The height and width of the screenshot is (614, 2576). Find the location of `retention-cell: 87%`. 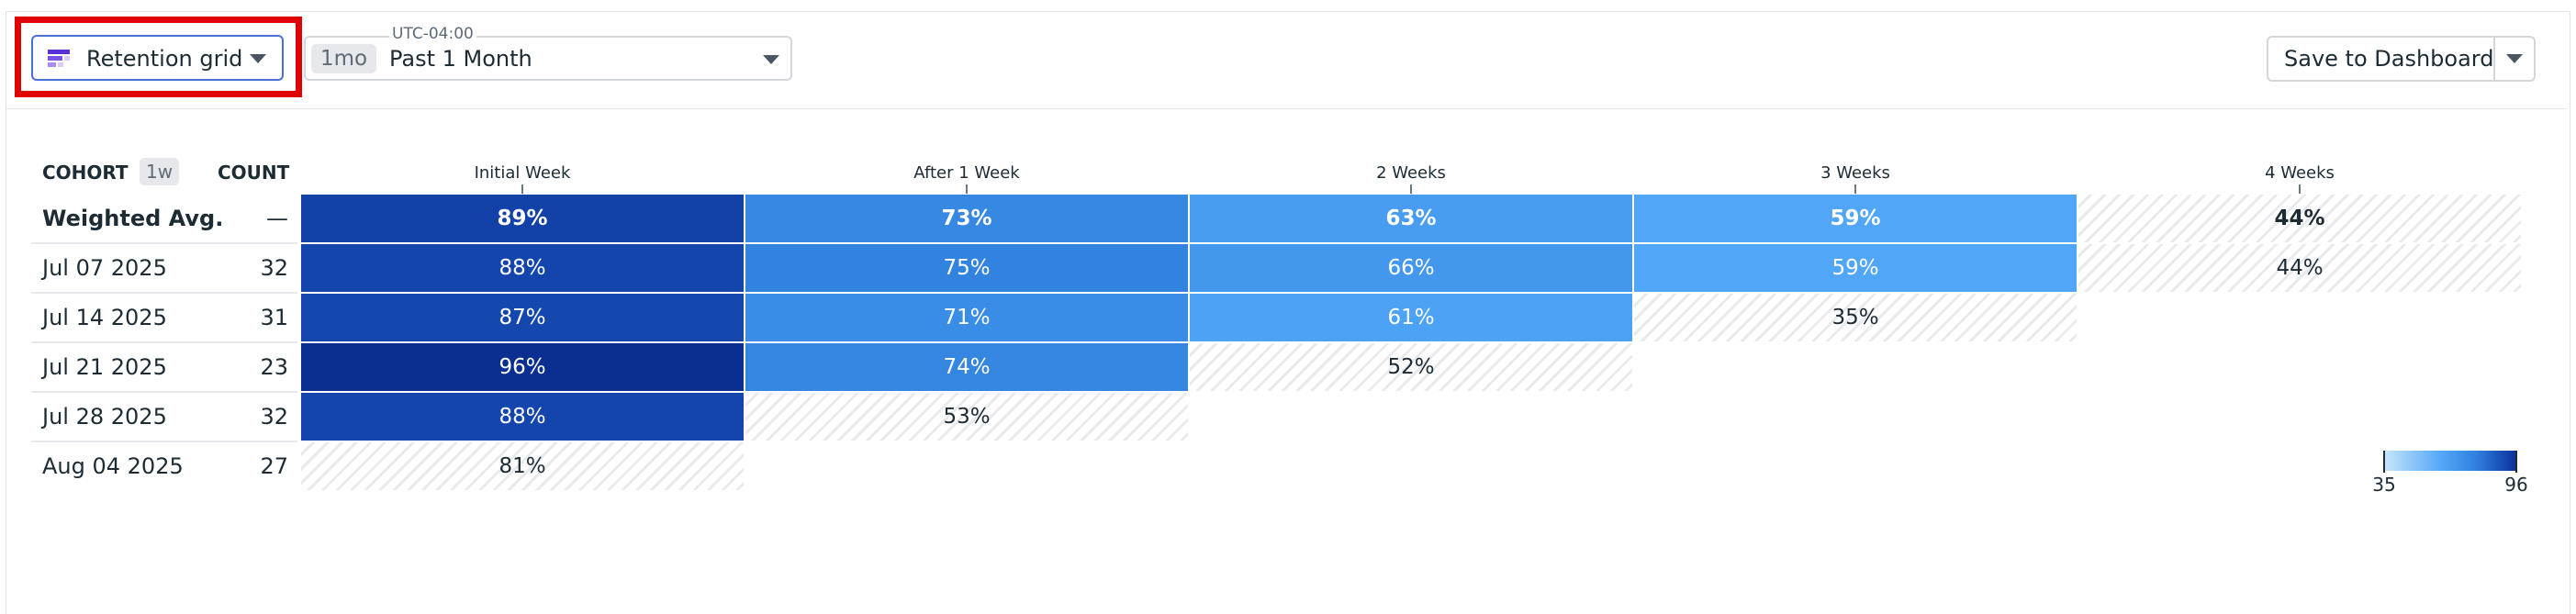

retention-cell: 87% is located at coordinates (522, 317).